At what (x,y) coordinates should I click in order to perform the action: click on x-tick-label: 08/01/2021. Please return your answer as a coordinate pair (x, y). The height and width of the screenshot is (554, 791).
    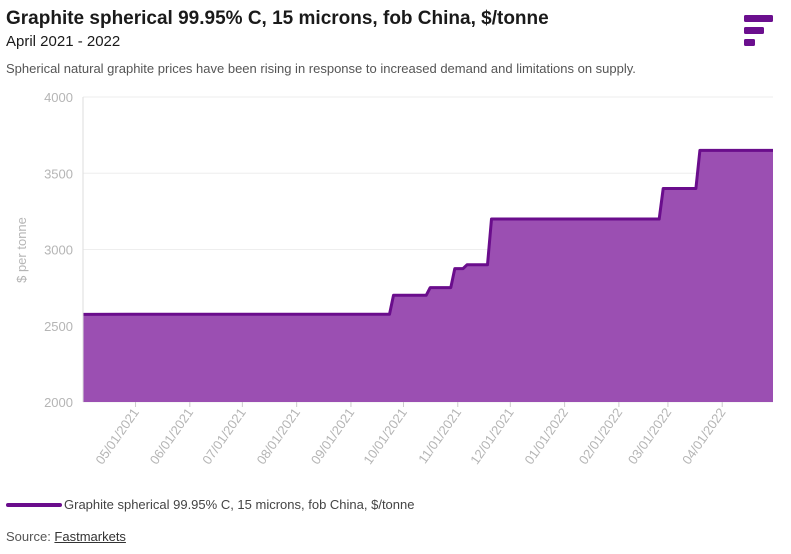
    Looking at the image, I should click on (278, 436).